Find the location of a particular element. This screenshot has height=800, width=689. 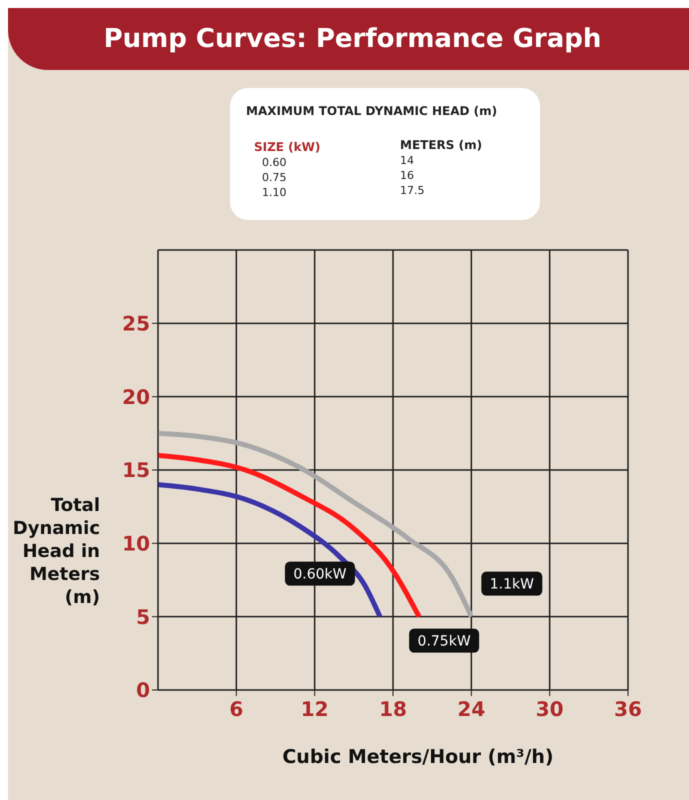

x-tick-label: 30 is located at coordinates (550, 709).